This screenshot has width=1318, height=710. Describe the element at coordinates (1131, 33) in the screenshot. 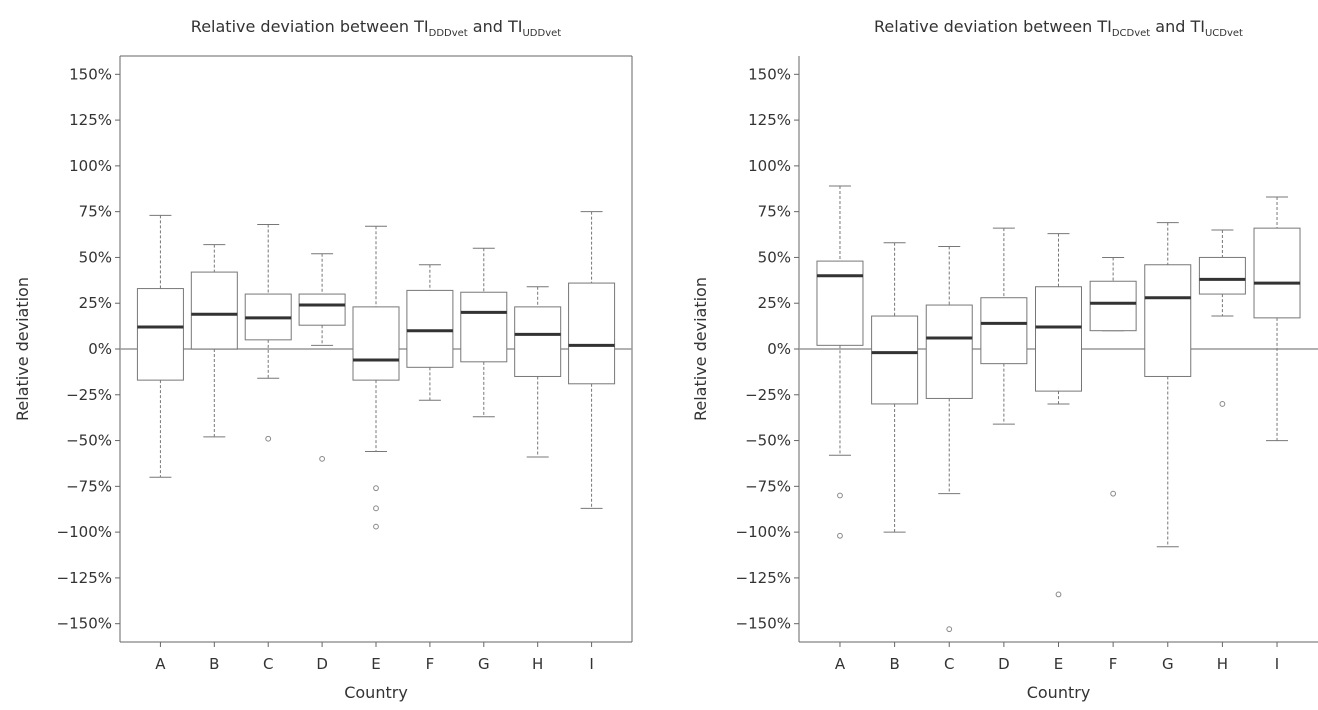

I see `title-subscript-1: DCDvet` at that location.